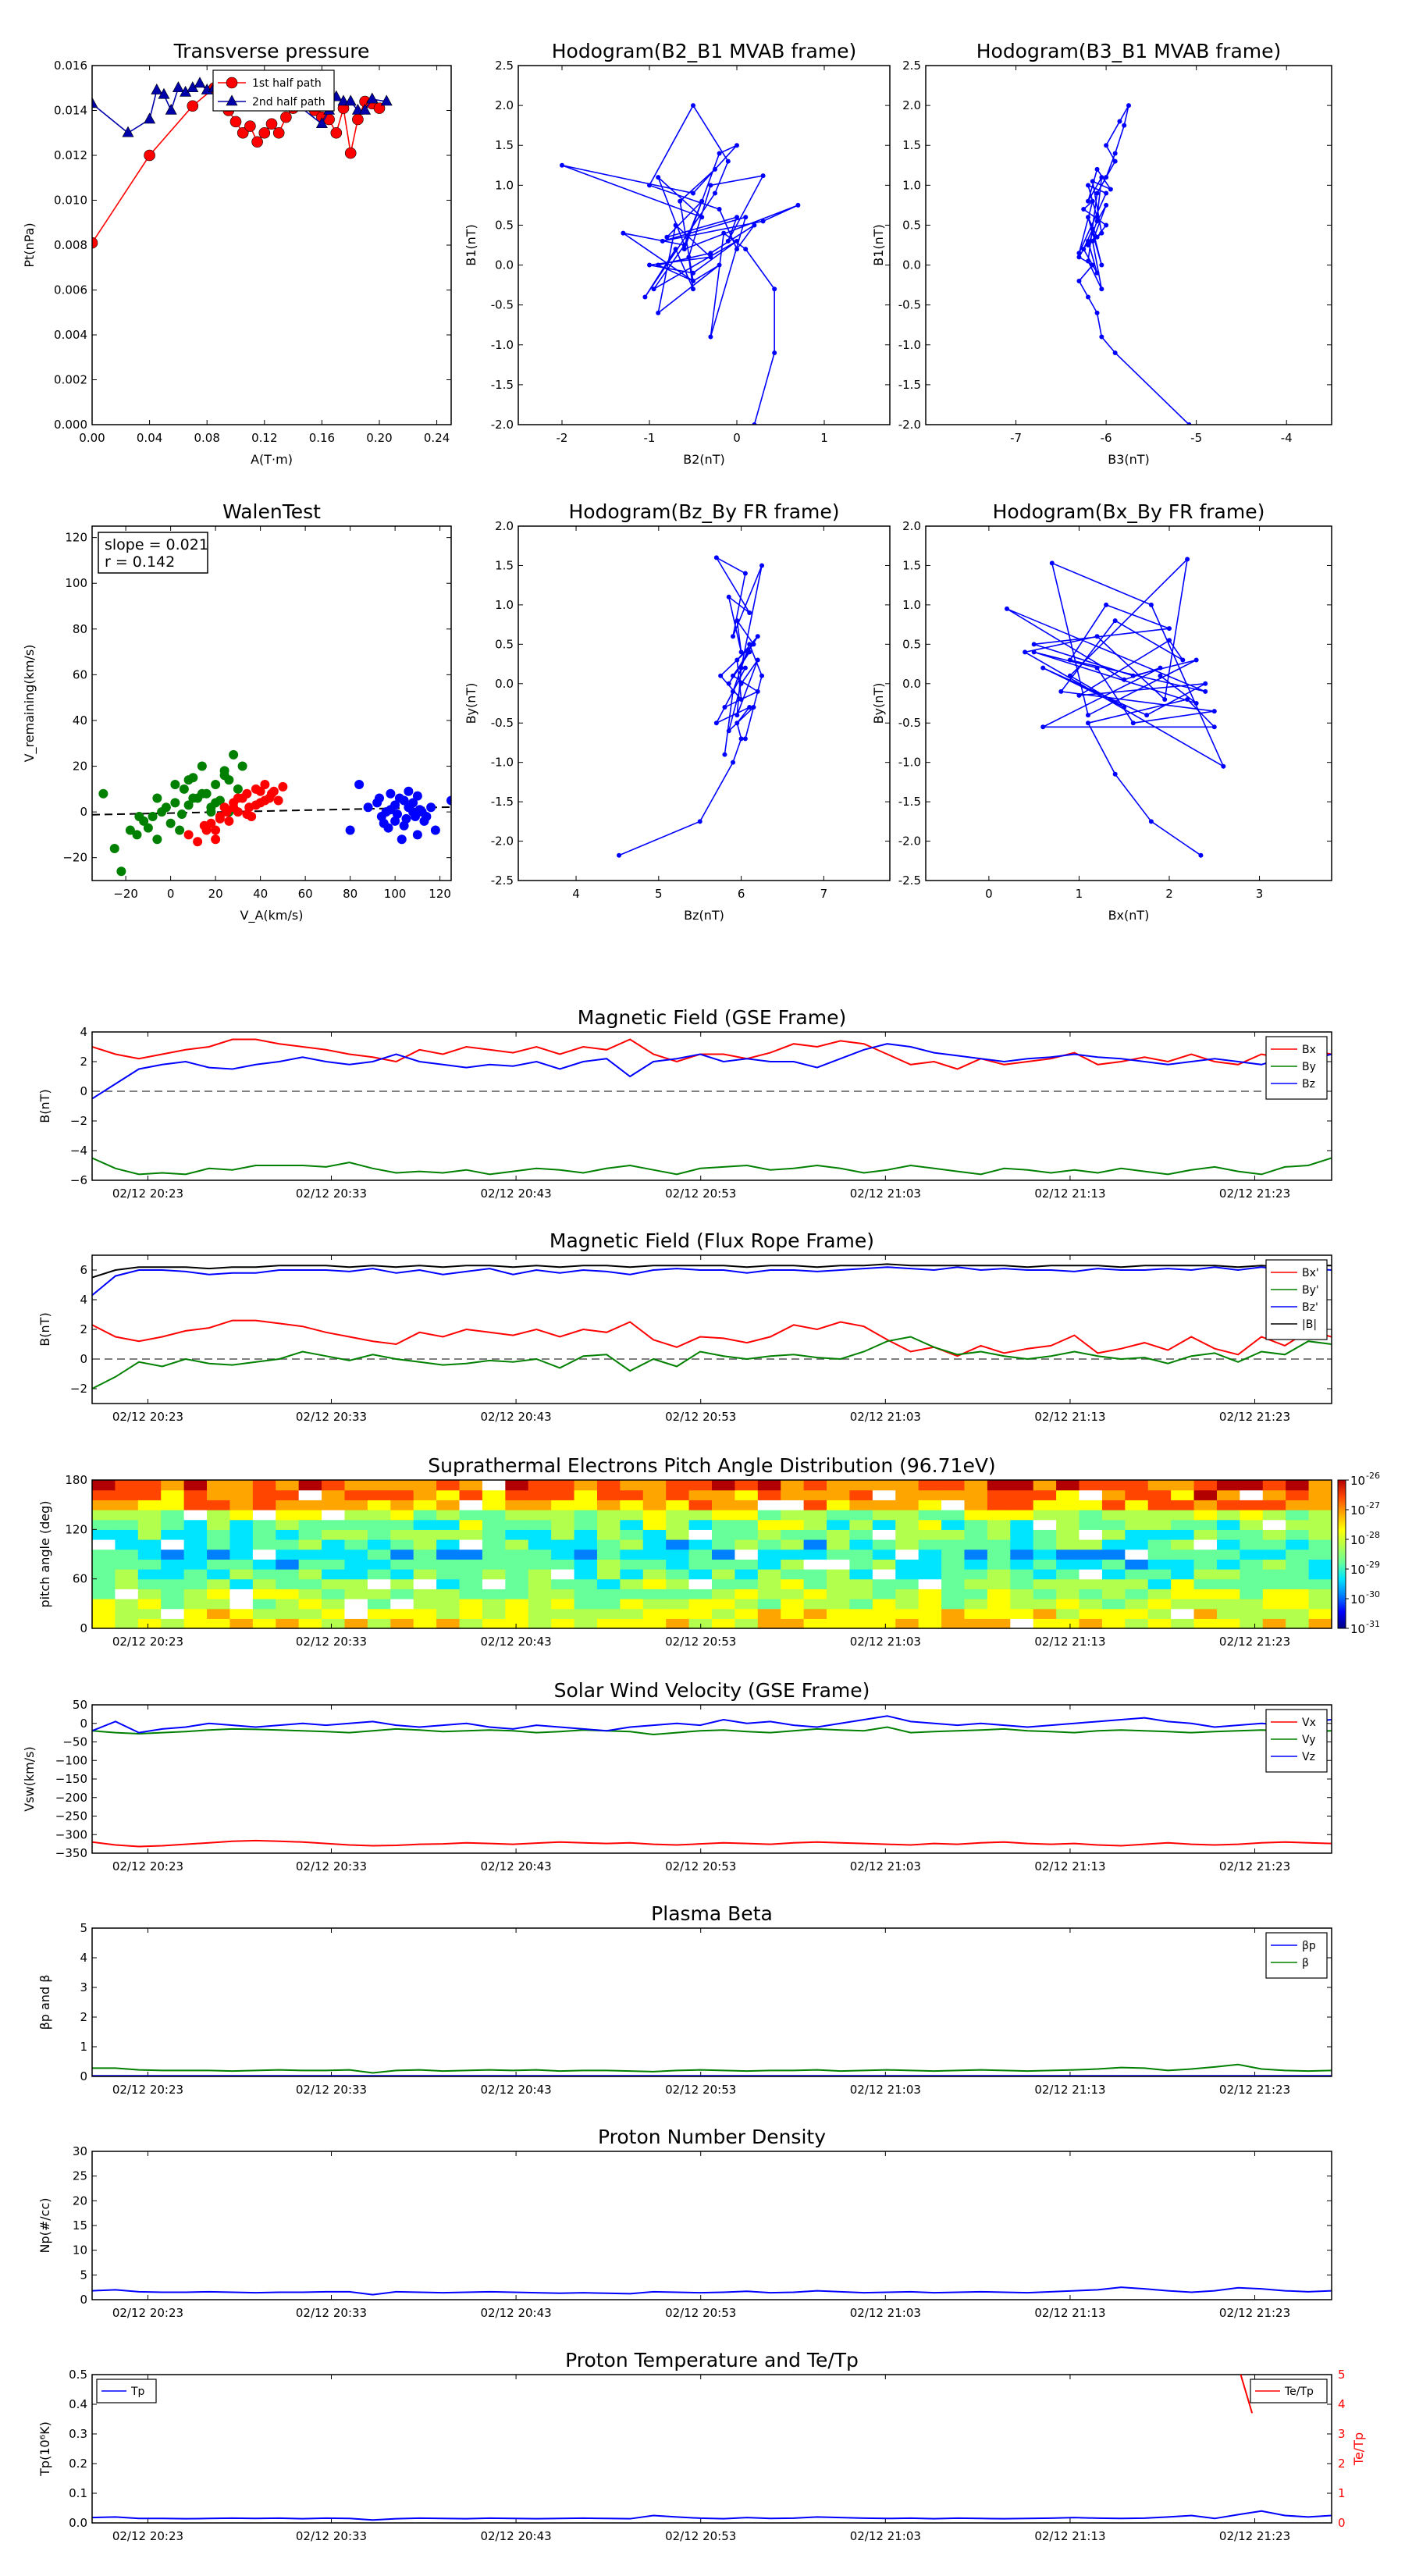 The image size is (1405, 2576). What do you see at coordinates (71, 155) in the screenshot?
I see `y-tick-label: 0.012` at bounding box center [71, 155].